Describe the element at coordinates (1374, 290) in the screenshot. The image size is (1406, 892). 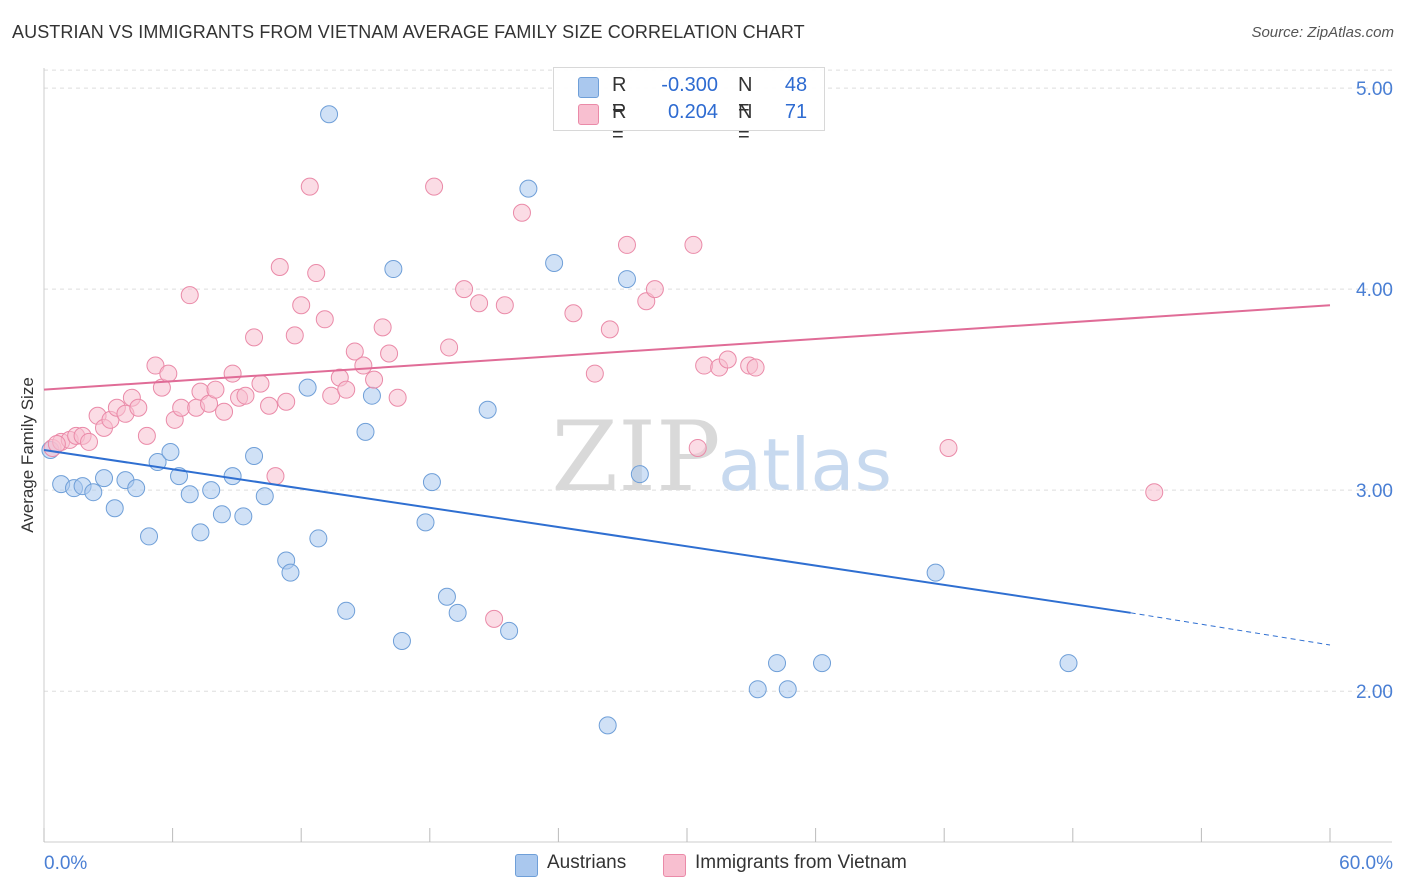
I see `y-tick-label: 4.00` at that location.